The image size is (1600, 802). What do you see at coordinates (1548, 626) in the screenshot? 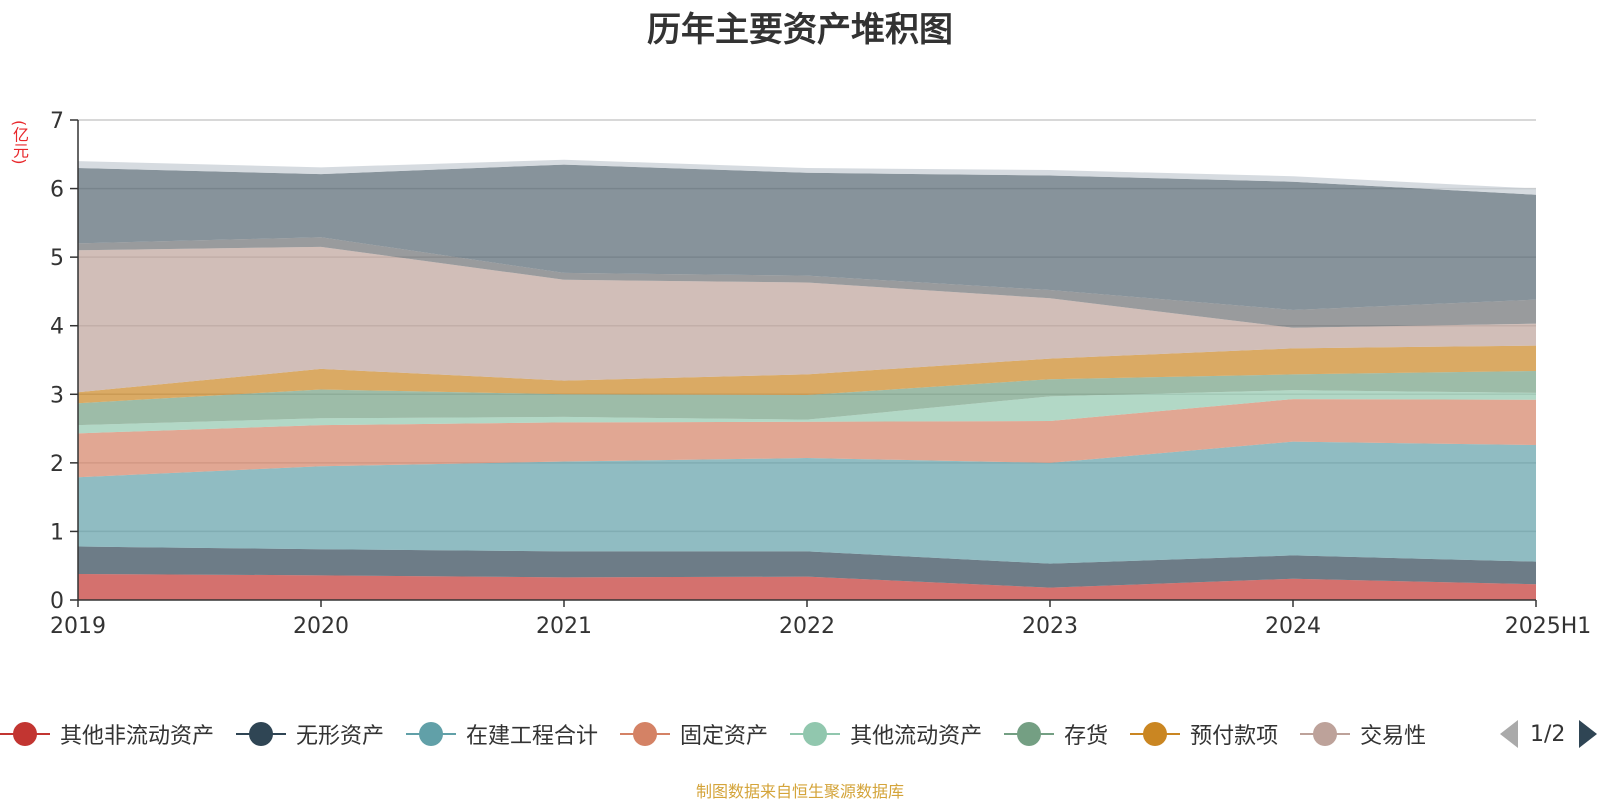
I see `x-tick-label: 2025H1` at bounding box center [1548, 626].